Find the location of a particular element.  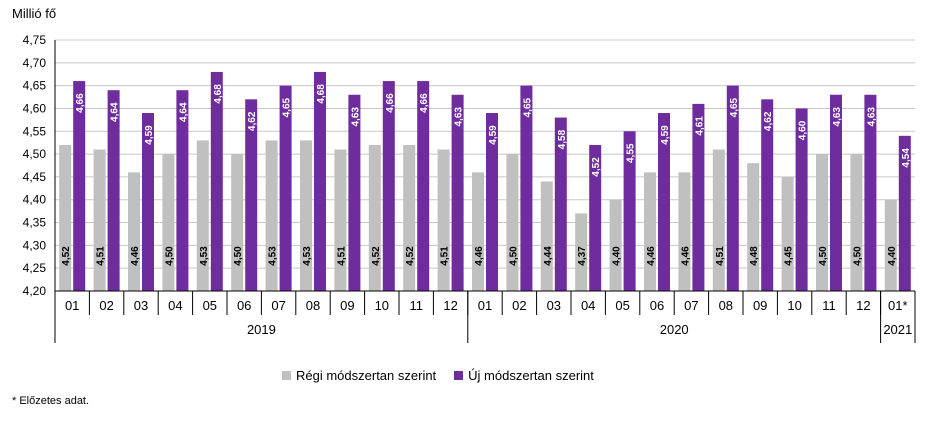

data-label-old: 4,44 is located at coordinates (548, 256).